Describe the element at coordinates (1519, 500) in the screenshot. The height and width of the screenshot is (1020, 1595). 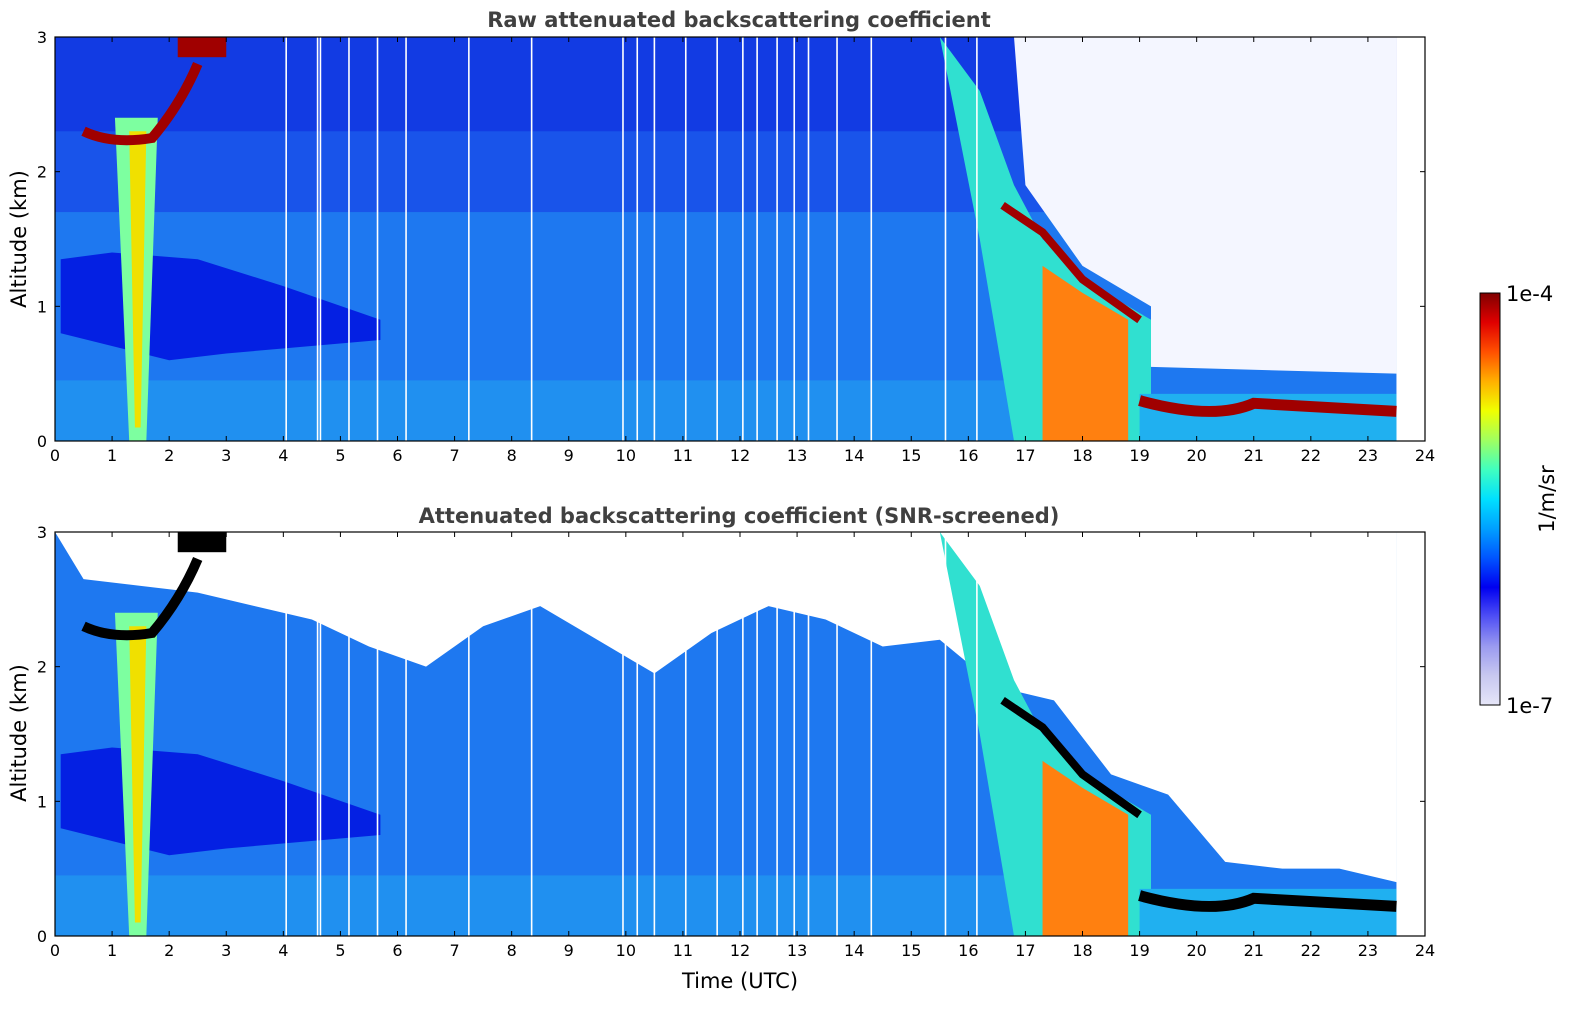
I see `colorbar: 1e-4 1e-7 1/m/sr` at that location.